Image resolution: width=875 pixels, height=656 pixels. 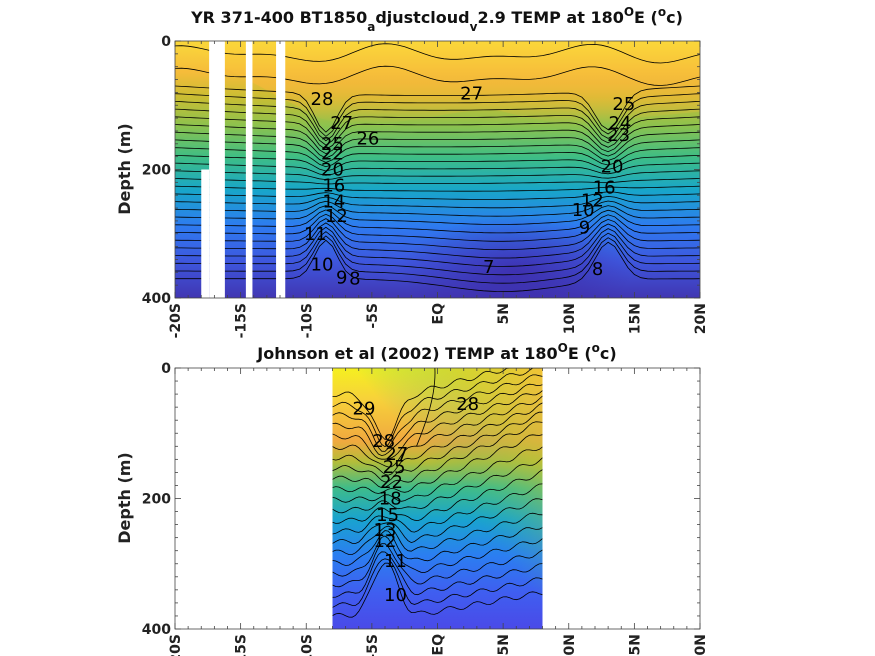 What do you see at coordinates (307, 320) in the screenshot?
I see `x-tick-label: -10S` at bounding box center [307, 320].